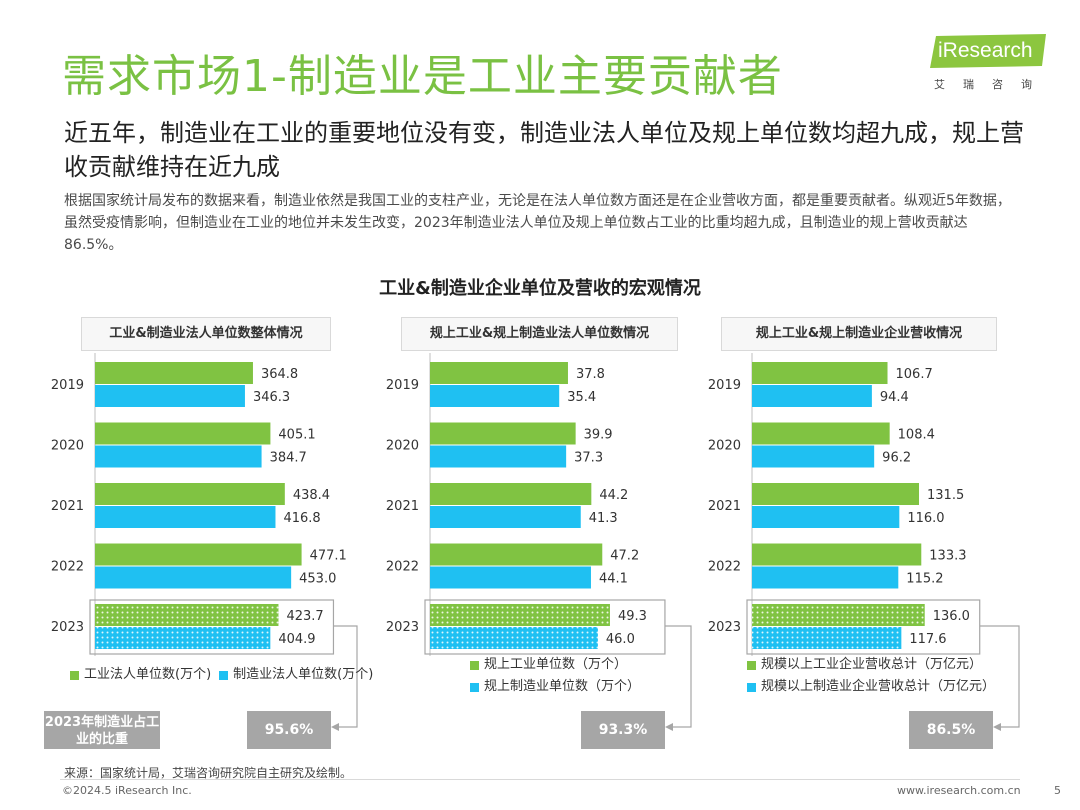 This screenshot has height=810, width=1080. I want to click on data-label: 35.4, so click(581, 397).